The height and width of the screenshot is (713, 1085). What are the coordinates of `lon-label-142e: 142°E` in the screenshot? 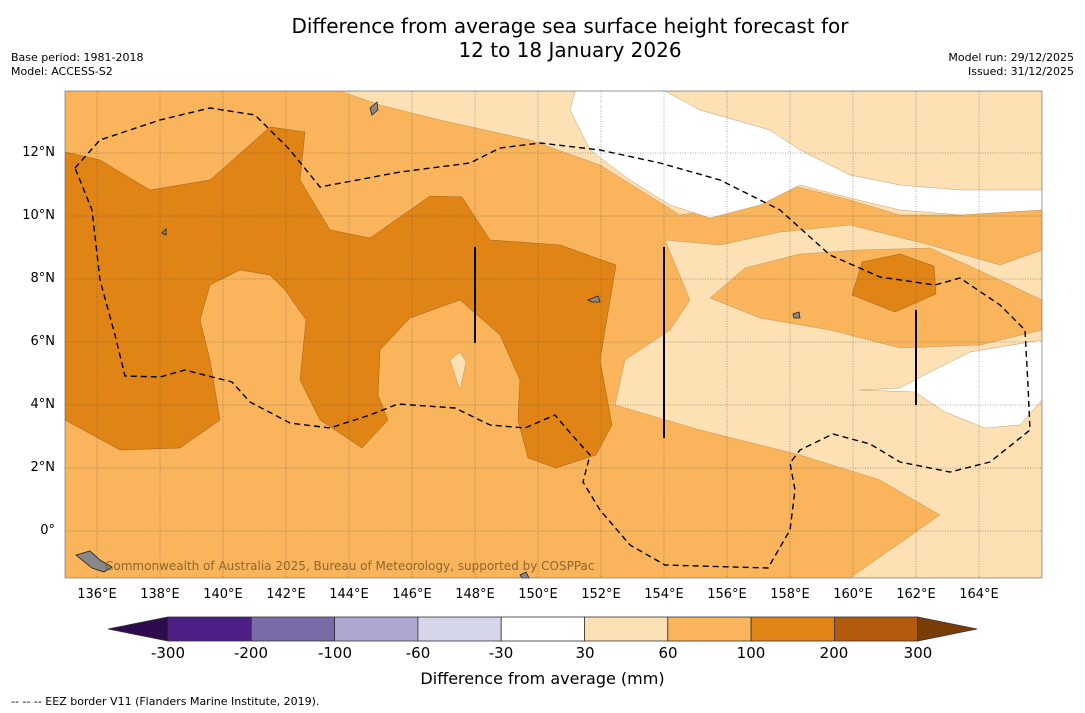 It's located at (286, 594).